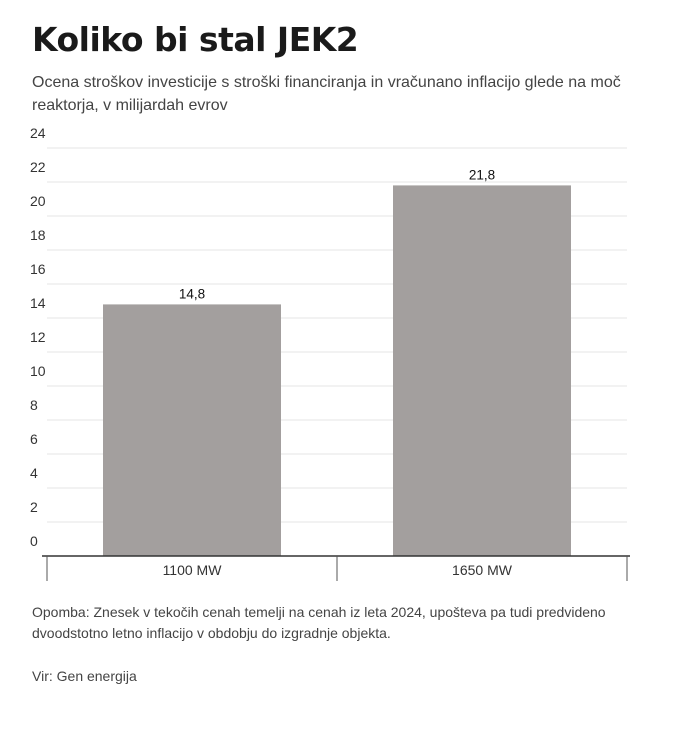 Image resolution: width=700 pixels, height=750 pixels. Describe the element at coordinates (192, 293) in the screenshot. I see `bar-value-label: 14,8` at that location.